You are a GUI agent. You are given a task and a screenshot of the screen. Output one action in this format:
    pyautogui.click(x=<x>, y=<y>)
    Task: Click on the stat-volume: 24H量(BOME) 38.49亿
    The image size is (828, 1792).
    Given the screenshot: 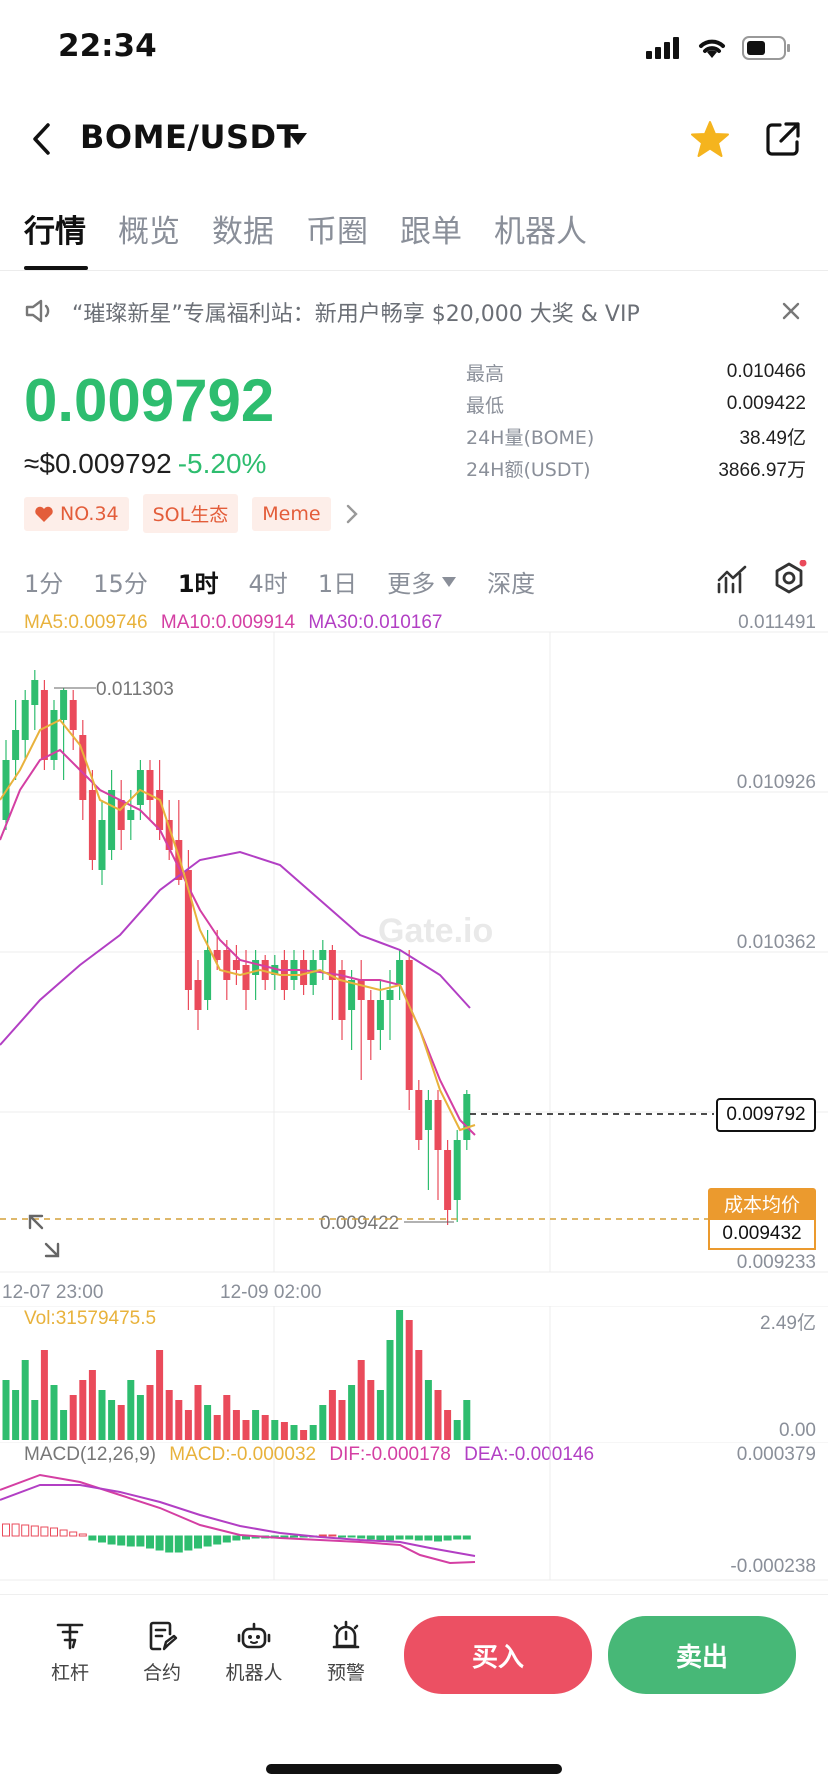 What is the action you would take?
    pyautogui.click(x=636, y=436)
    